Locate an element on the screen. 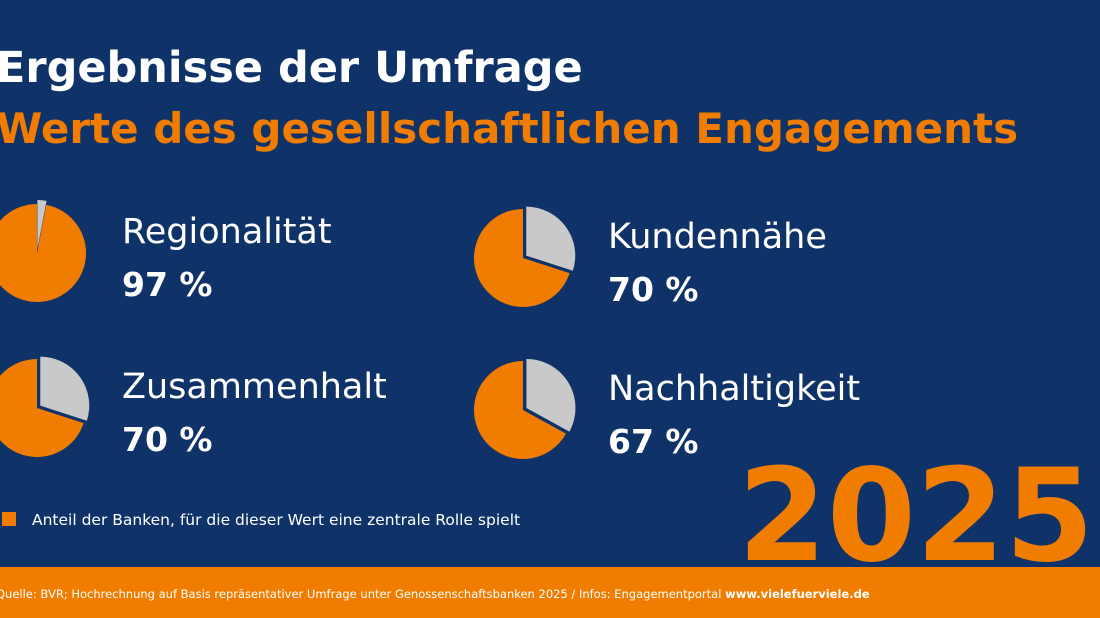 The image size is (1100, 618). pie-title: Nachhaltigkeit is located at coordinates (734, 389).